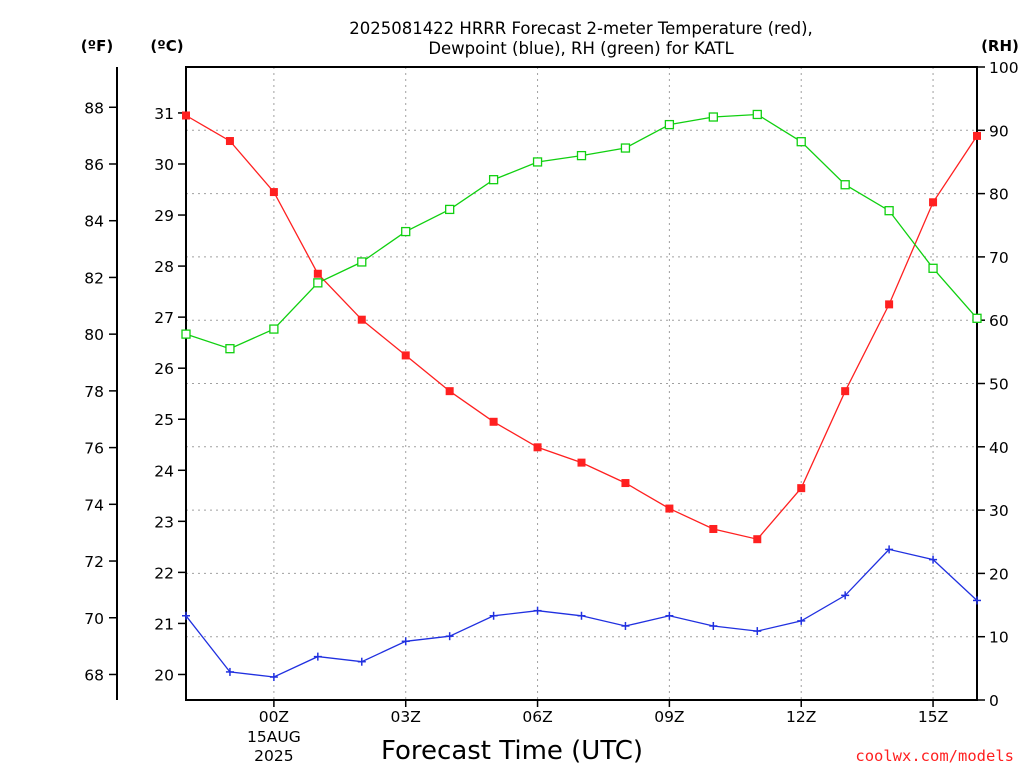  What do you see at coordinates (164, 675) in the screenshot?
I see `celsius-tick-label: 20` at bounding box center [164, 675].